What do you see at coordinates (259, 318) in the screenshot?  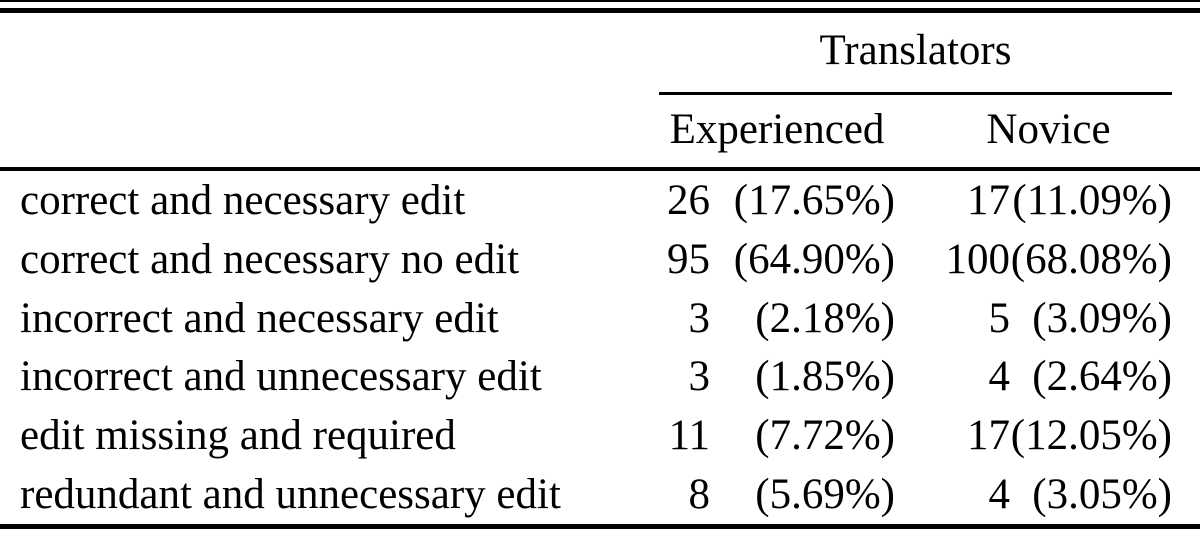 I see `row-label: incorrect and necessary edit` at bounding box center [259, 318].